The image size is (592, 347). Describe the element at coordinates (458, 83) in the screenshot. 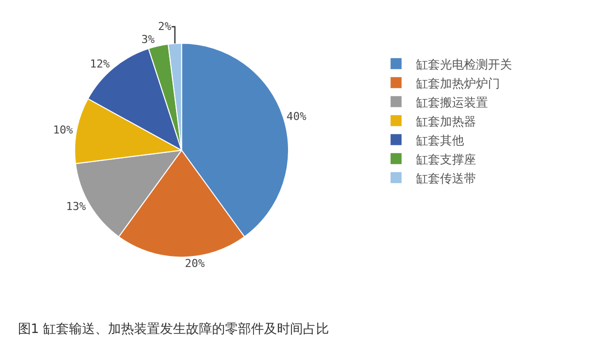

I see `legend-label: 缸套加热炉炉门` at that location.